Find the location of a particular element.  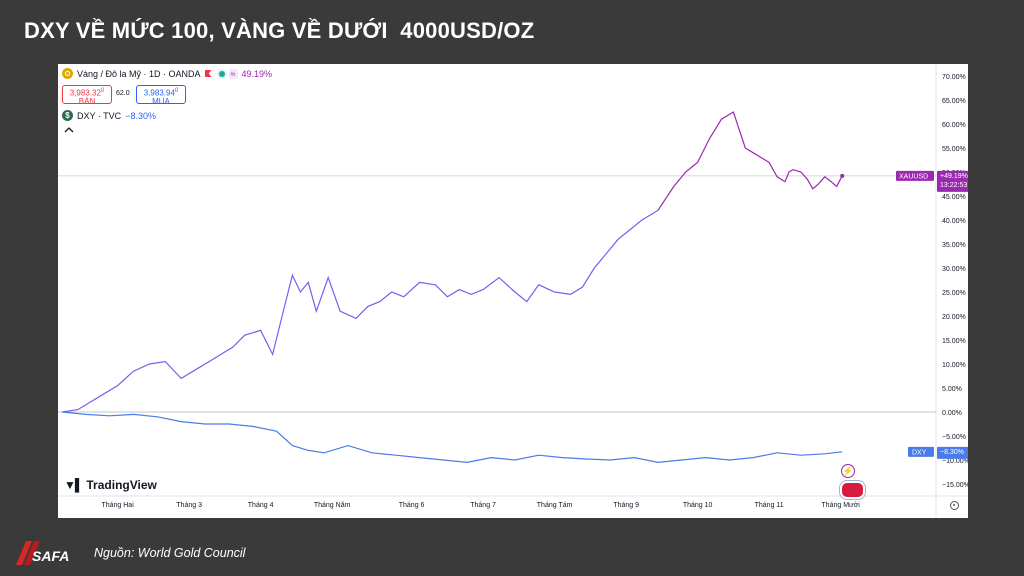

dxy-legend: $ DXY · TVC −8.30% is located at coordinates (109, 115).